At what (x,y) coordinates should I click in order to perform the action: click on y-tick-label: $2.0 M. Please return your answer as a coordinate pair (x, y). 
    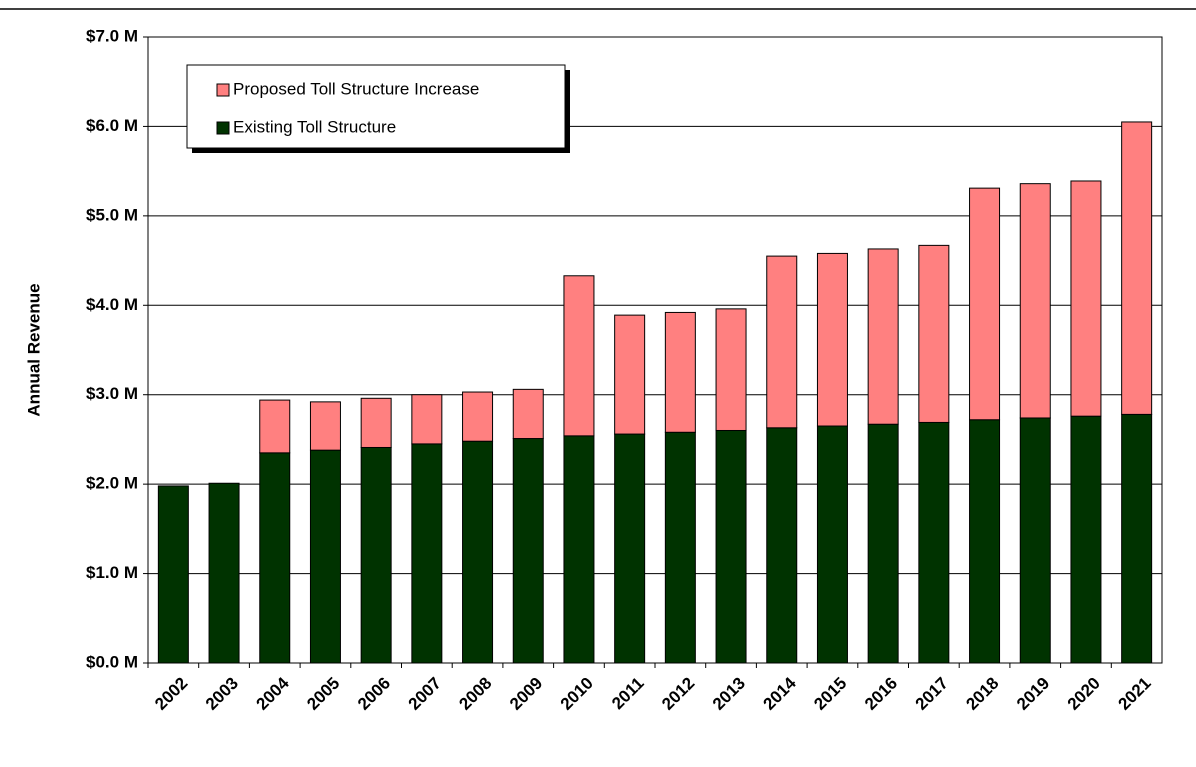
    Looking at the image, I should click on (112, 483).